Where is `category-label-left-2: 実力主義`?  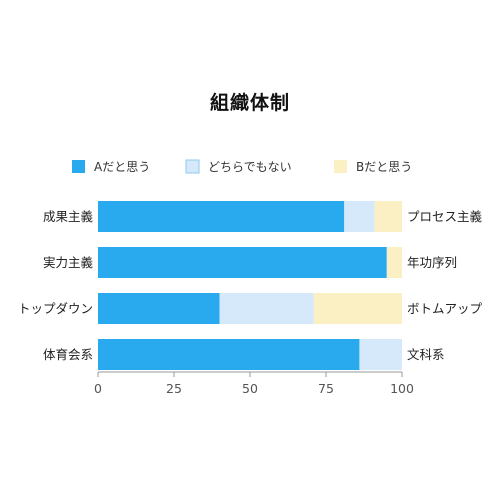
category-label-left-2: 実力主義 is located at coordinates (68, 262).